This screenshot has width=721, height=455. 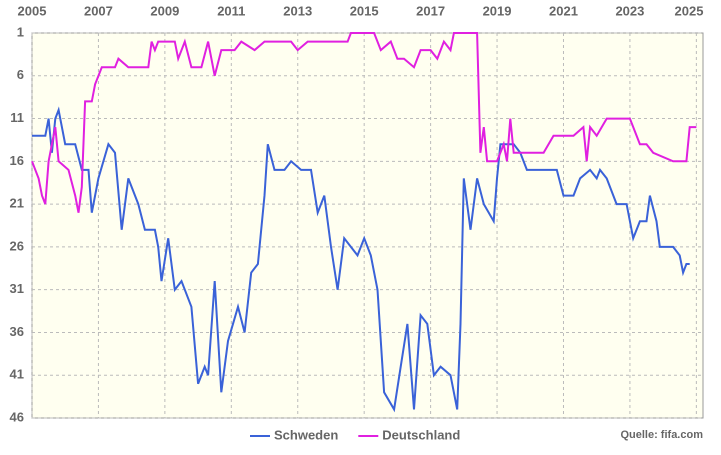 I want to click on y-tick-label: 41, so click(x=17, y=374).